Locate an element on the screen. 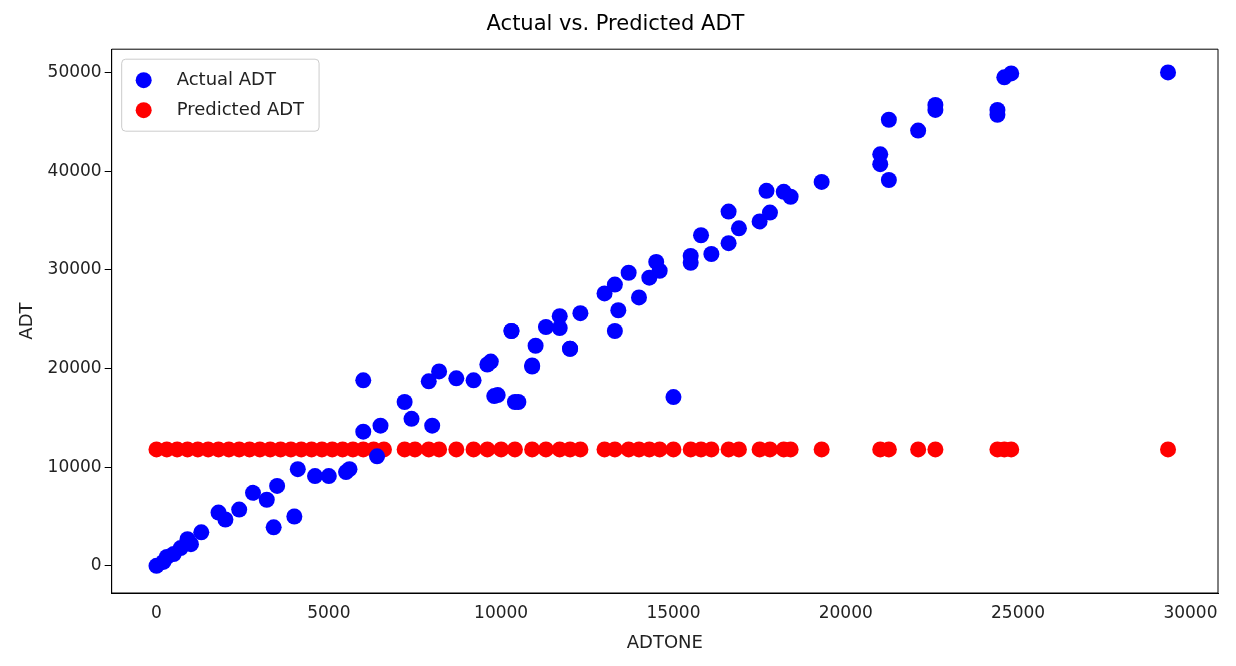  y-tick-label: 20000 is located at coordinates (74, 366).